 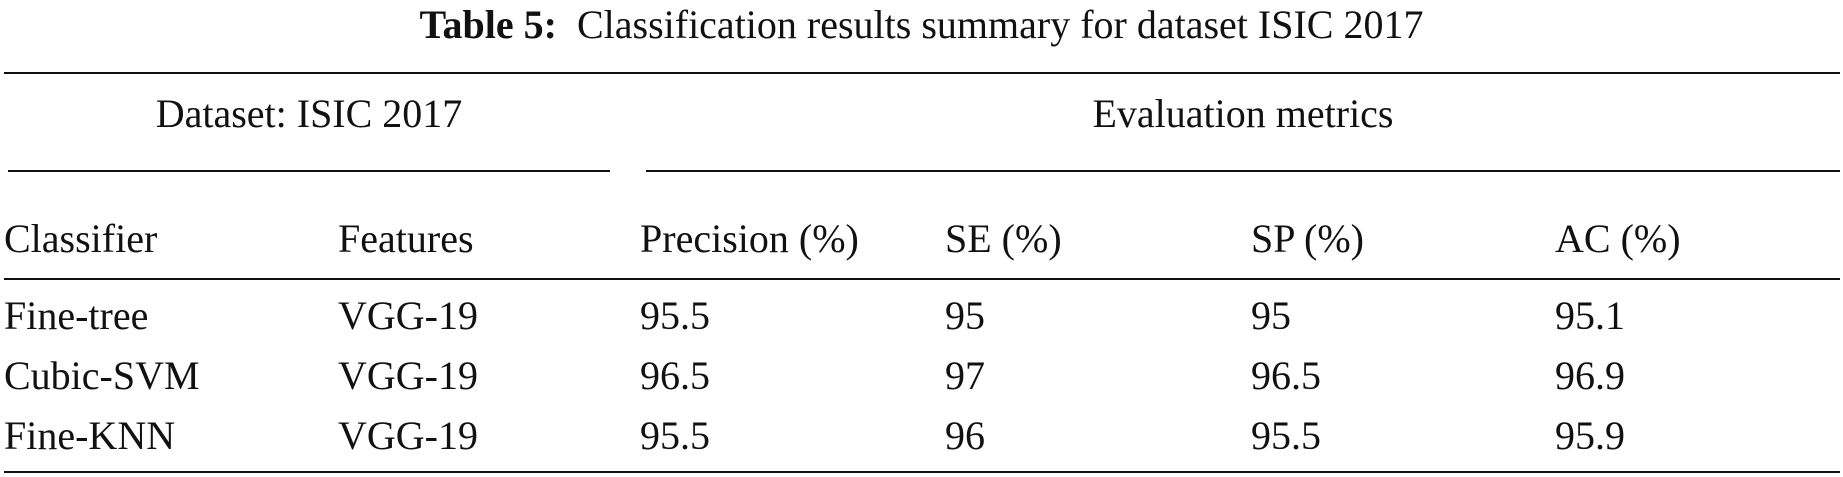 What do you see at coordinates (81, 238) in the screenshot?
I see `column-header-classifier: Classifier` at bounding box center [81, 238].